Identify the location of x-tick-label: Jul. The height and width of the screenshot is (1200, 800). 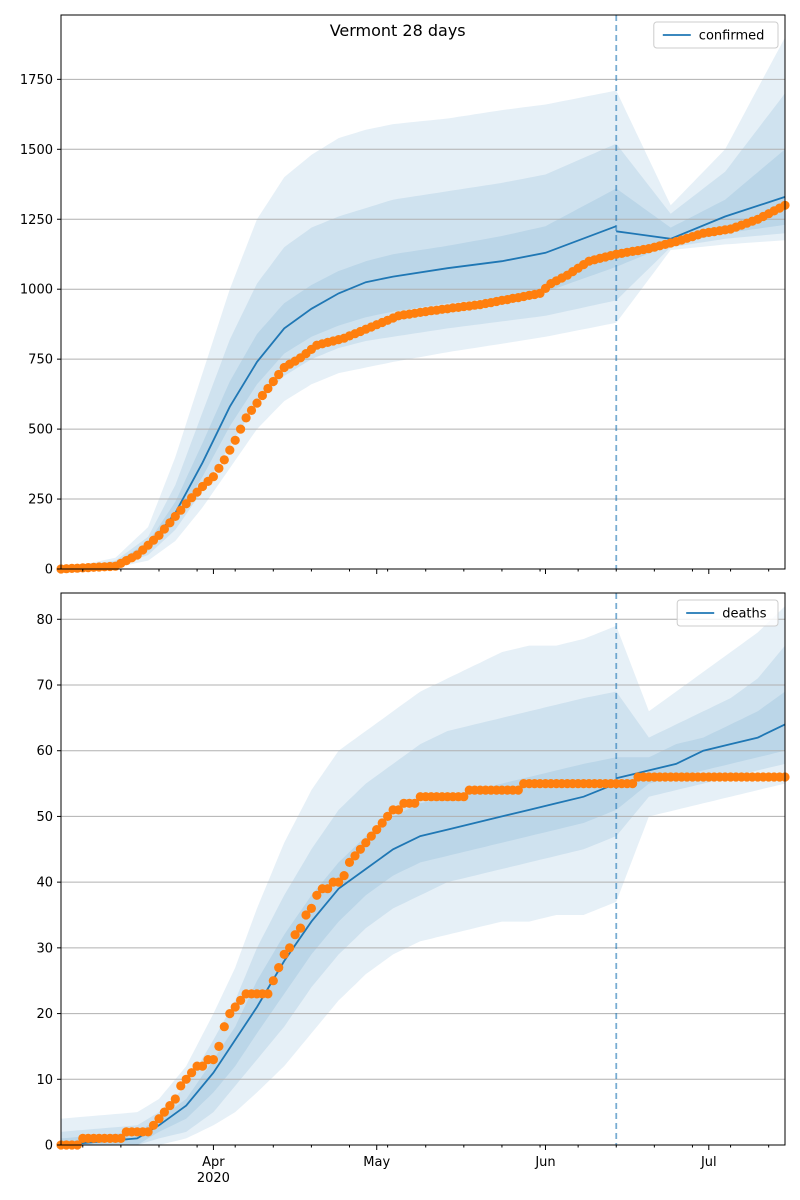
(708, 1162).